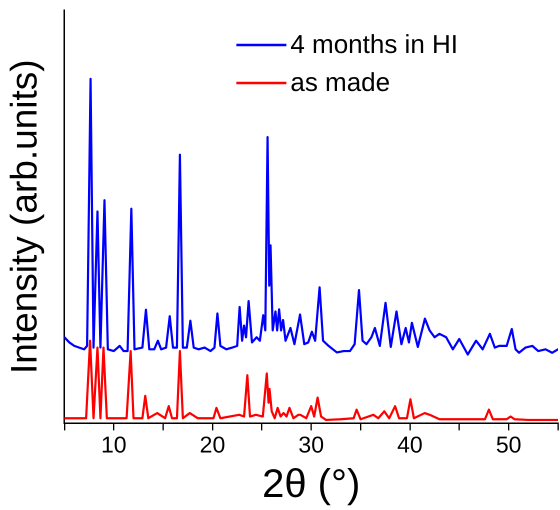 The width and height of the screenshot is (560, 510). Describe the element at coordinates (113, 445) in the screenshot. I see `x-tick-label: 10` at that location.